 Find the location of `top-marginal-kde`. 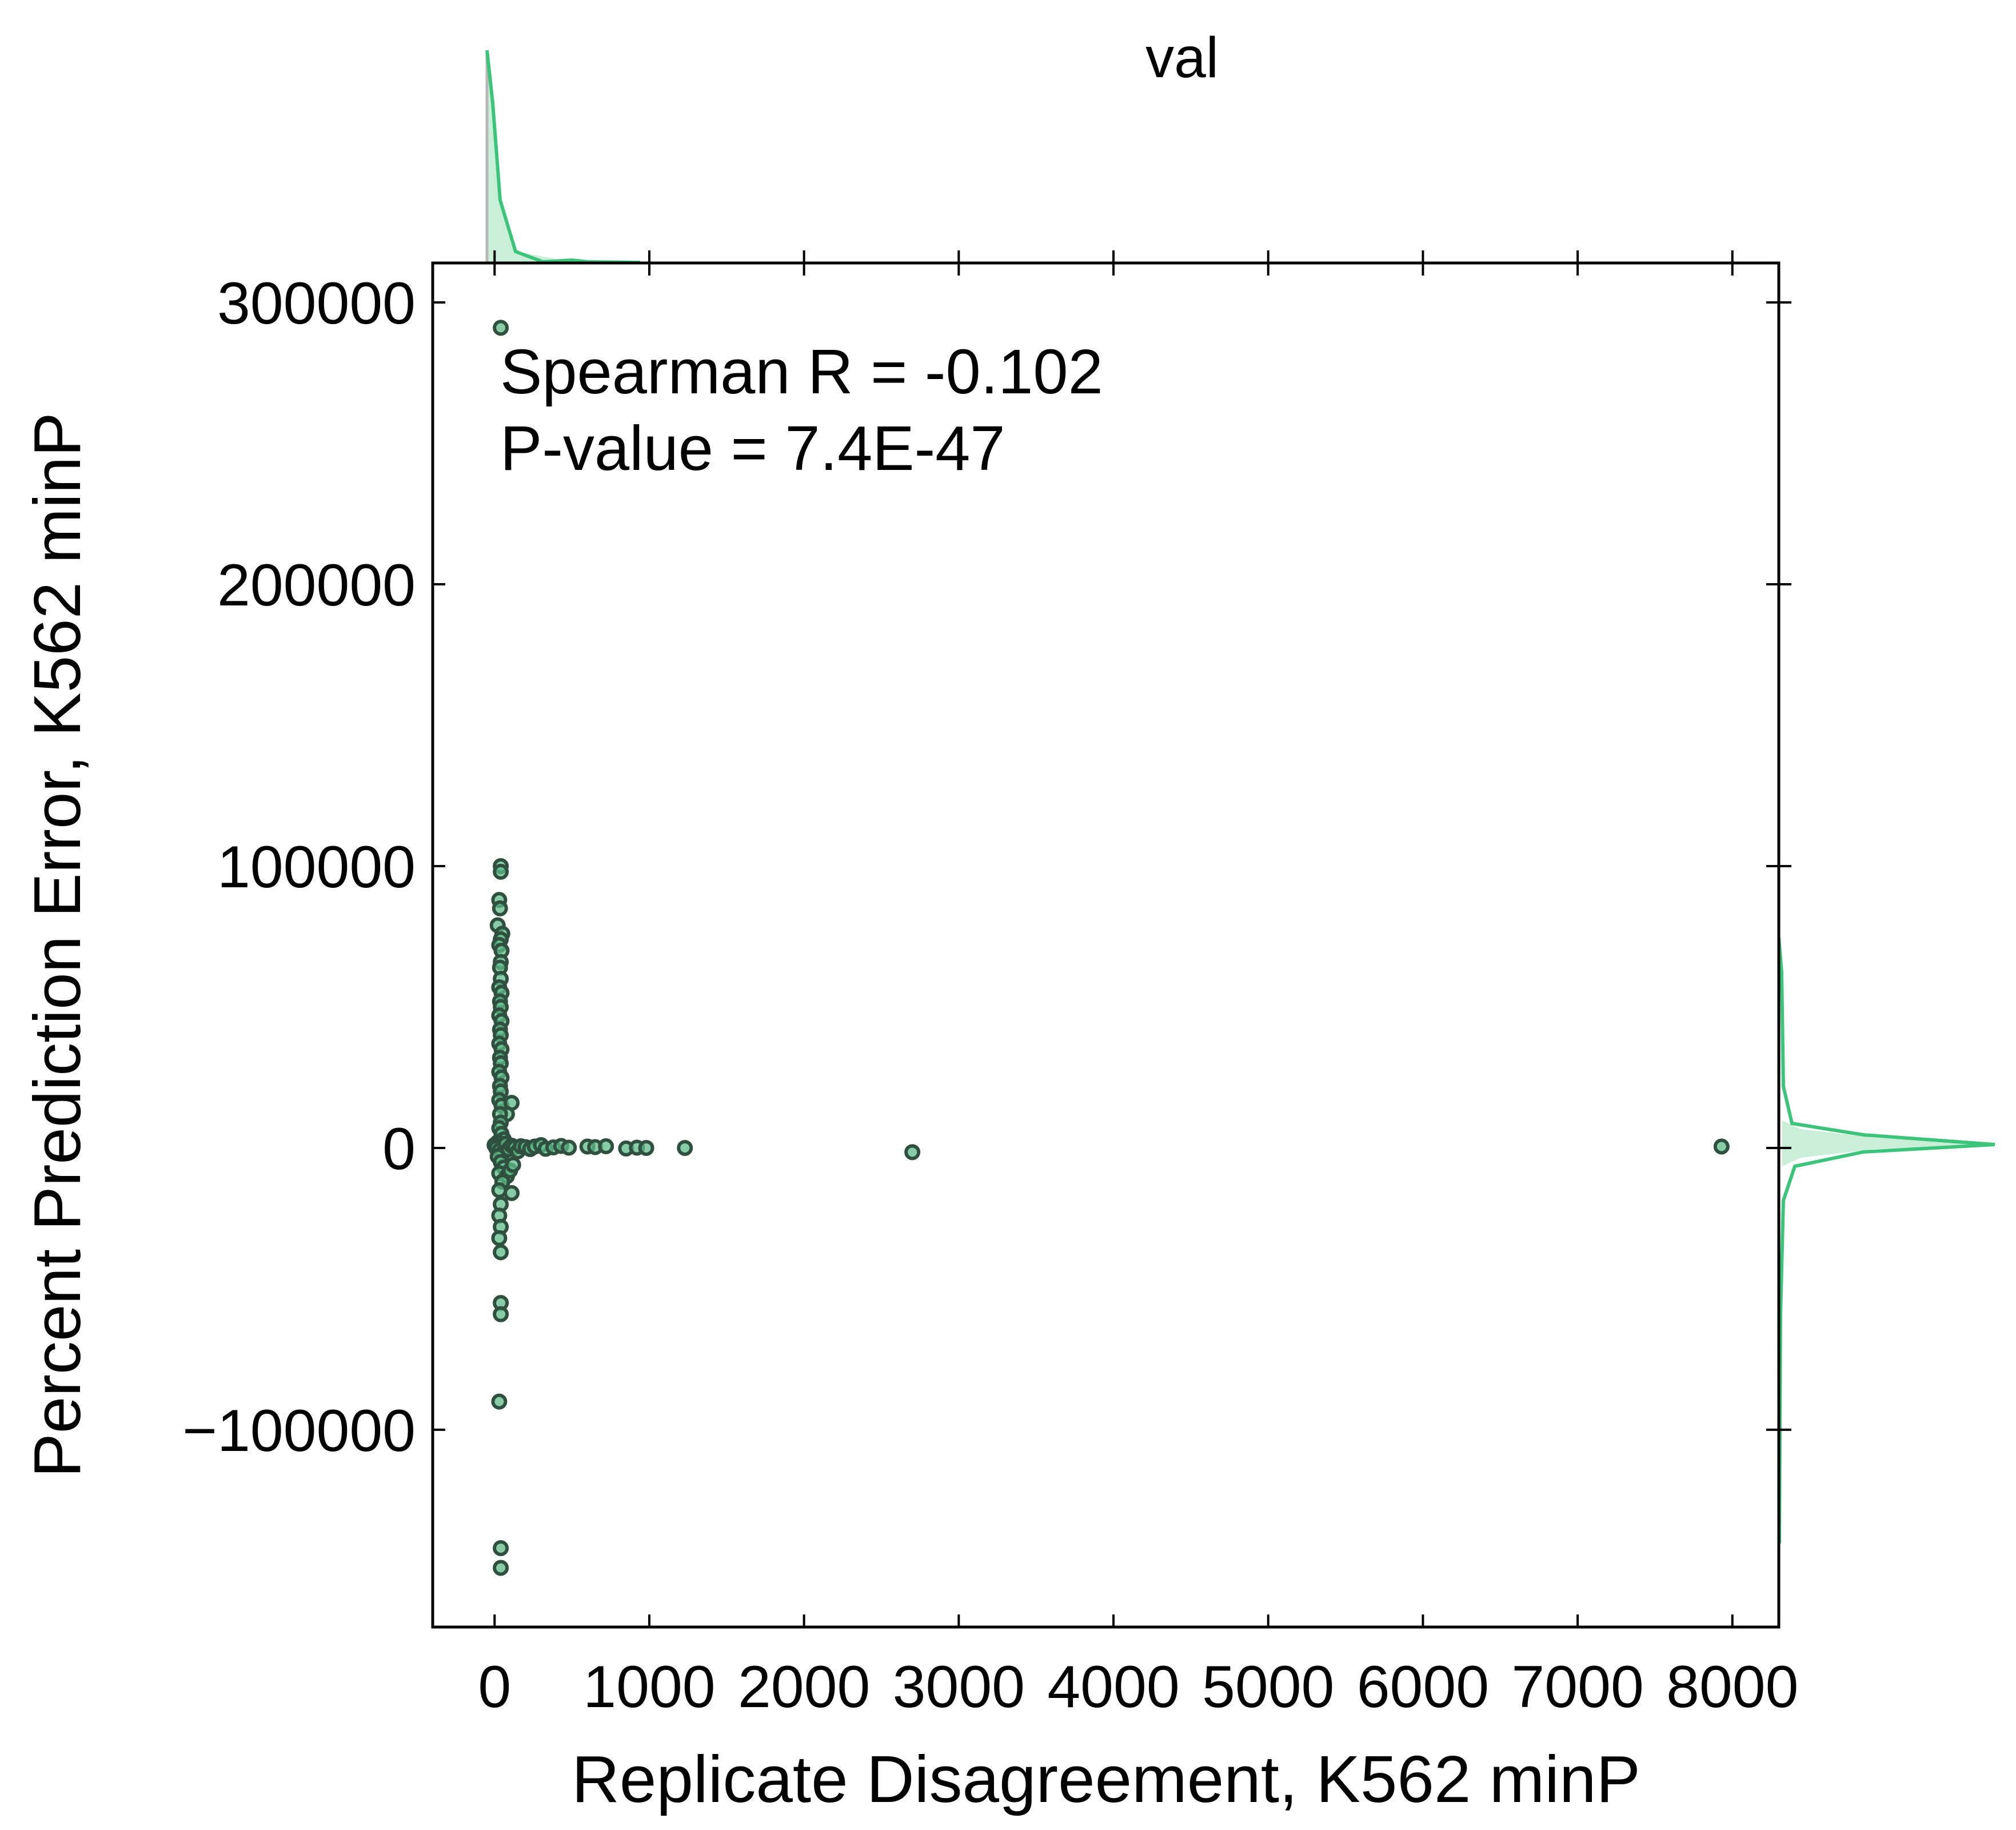

top-marginal-kde is located at coordinates (563, 157).